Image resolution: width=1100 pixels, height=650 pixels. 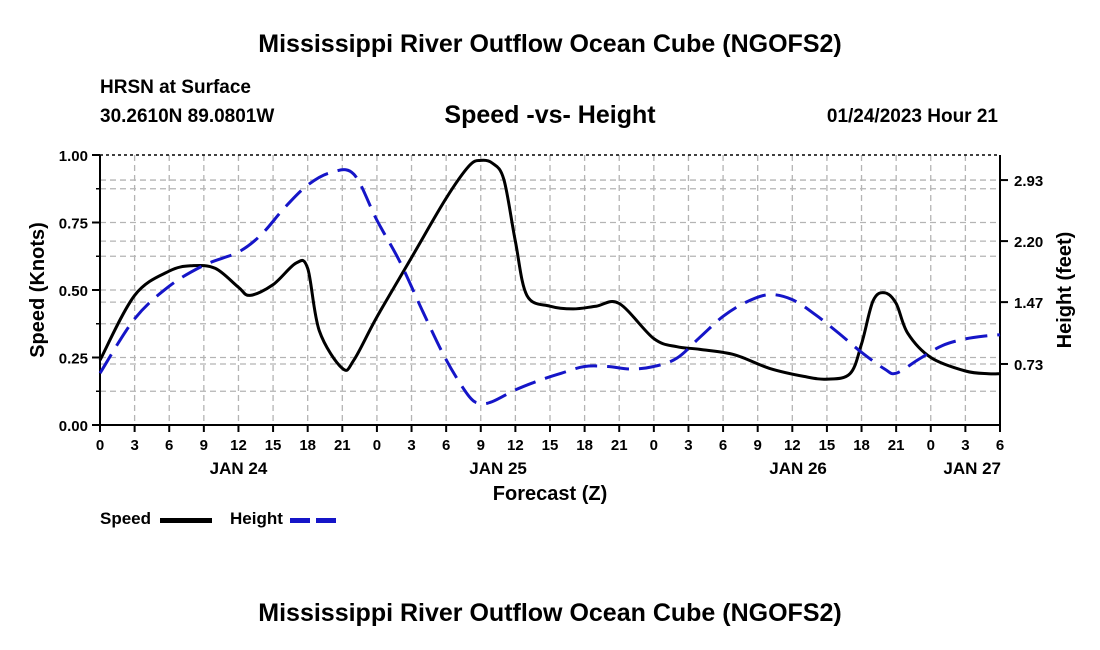 What do you see at coordinates (187, 116) in the screenshot?
I see `coordinates-label: 30.2610N 89.0801W` at bounding box center [187, 116].